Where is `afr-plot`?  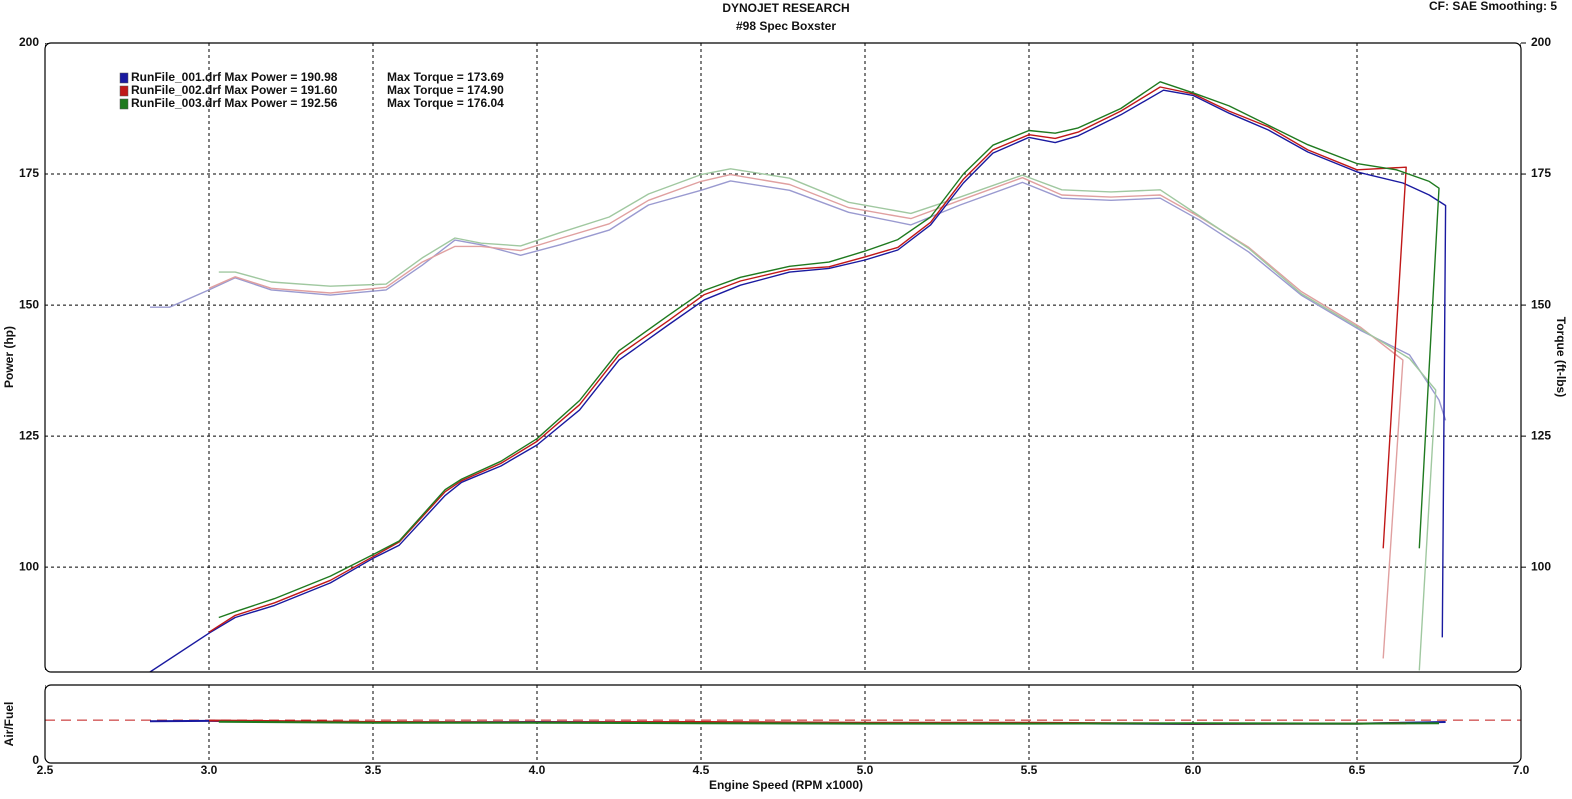 afr-plot is located at coordinates (783, 724).